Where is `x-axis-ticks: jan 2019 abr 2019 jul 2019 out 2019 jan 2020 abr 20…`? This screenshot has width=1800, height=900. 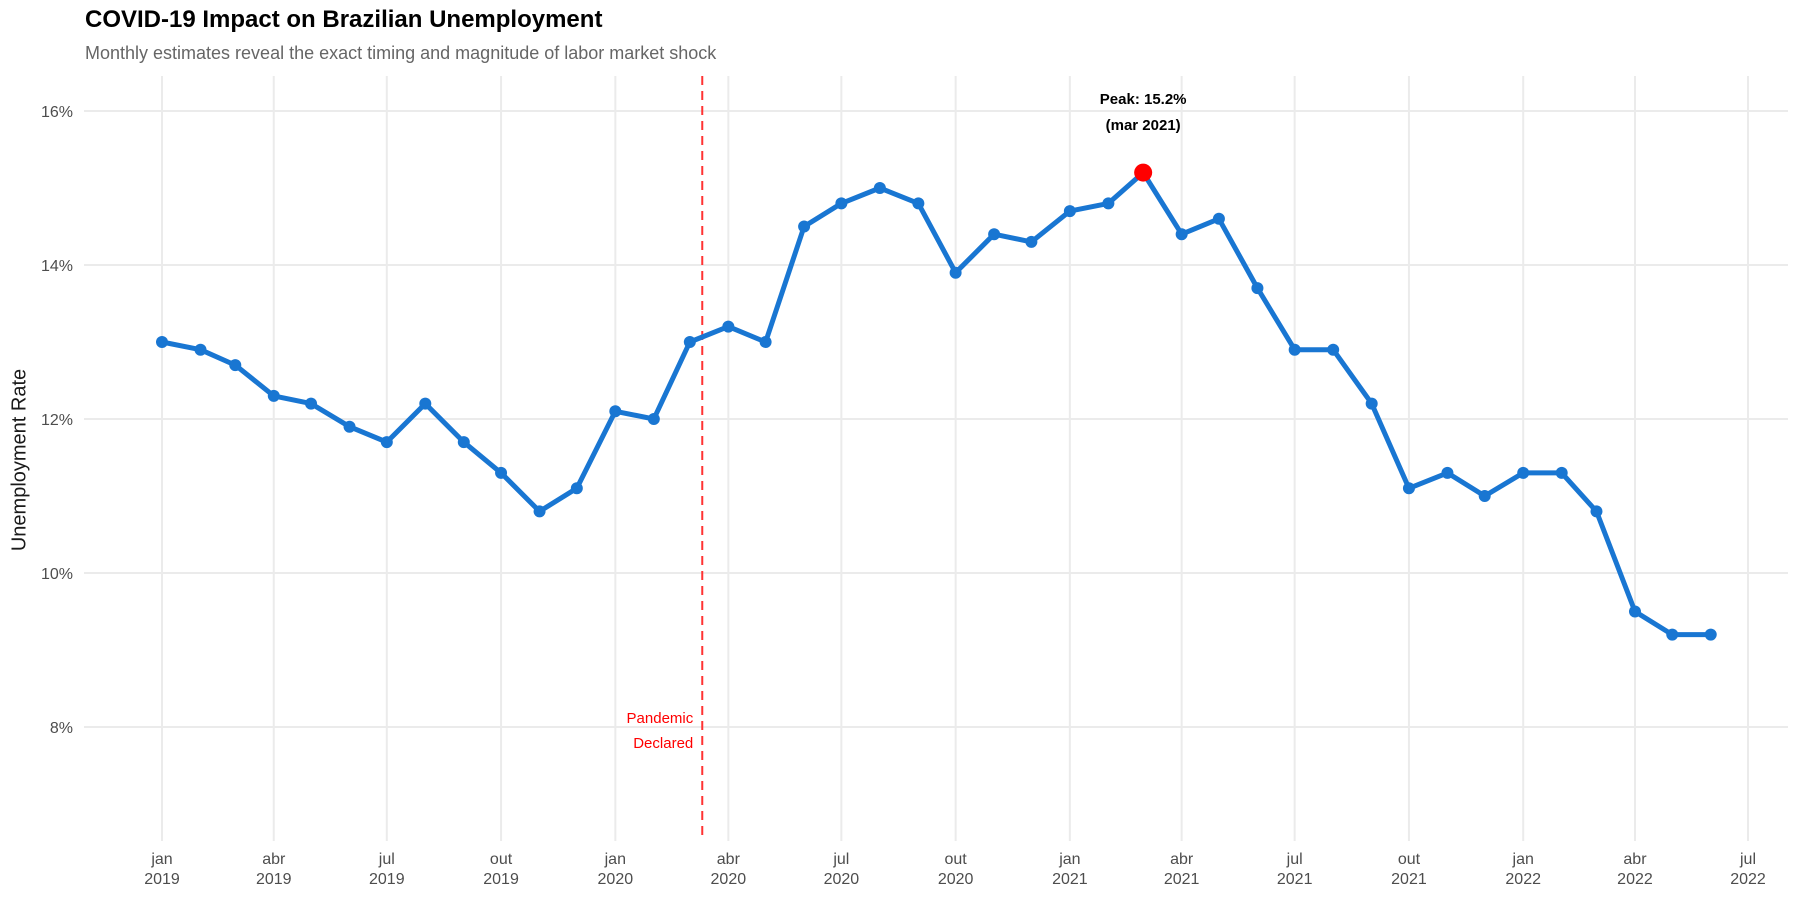 x-axis-ticks: jan 2019 abr 2019 jul 2019 out 2019 jan 2020 abr 20… is located at coordinates (955, 869).